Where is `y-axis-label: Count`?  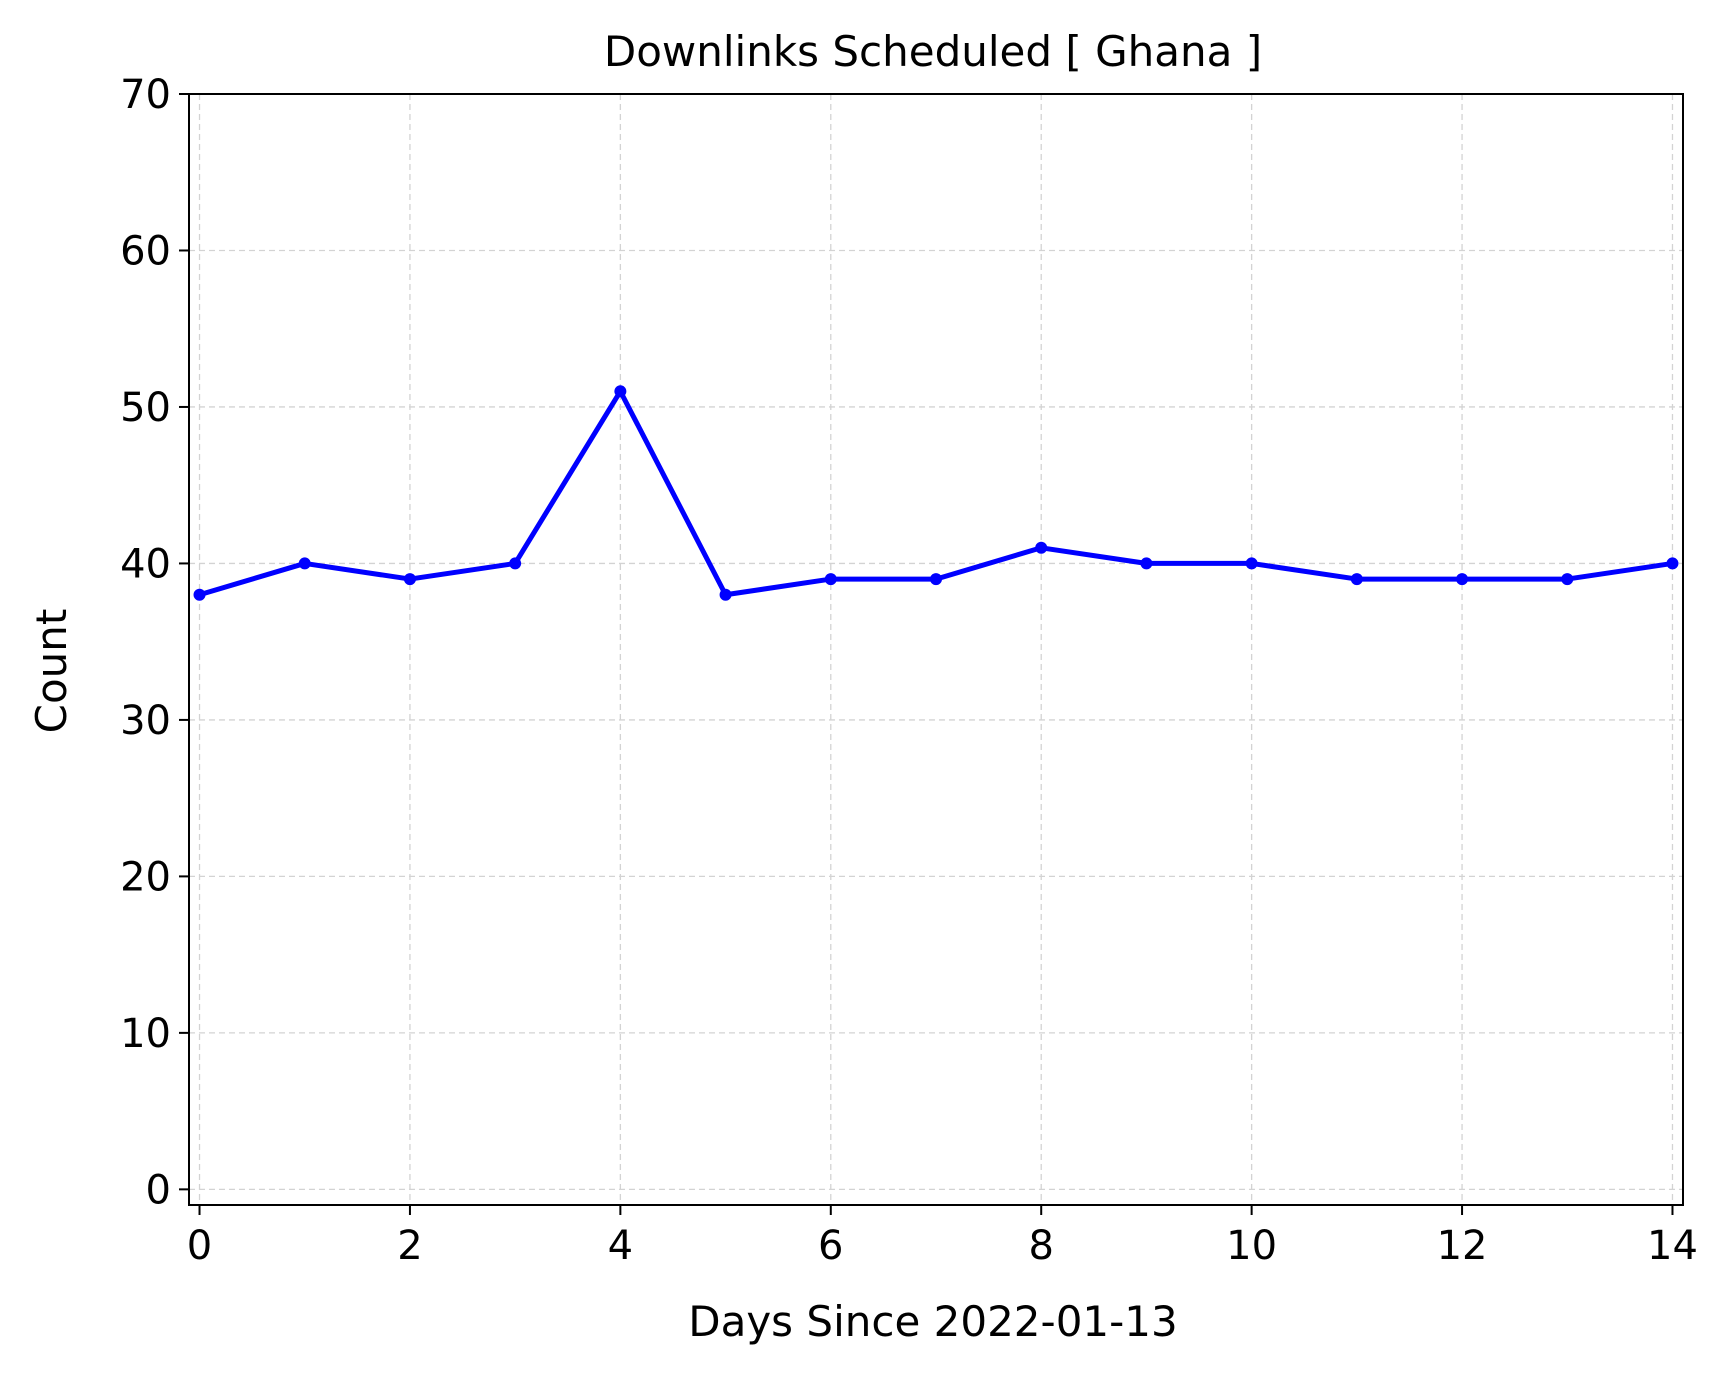 y-axis-label: Count is located at coordinates (51, 671).